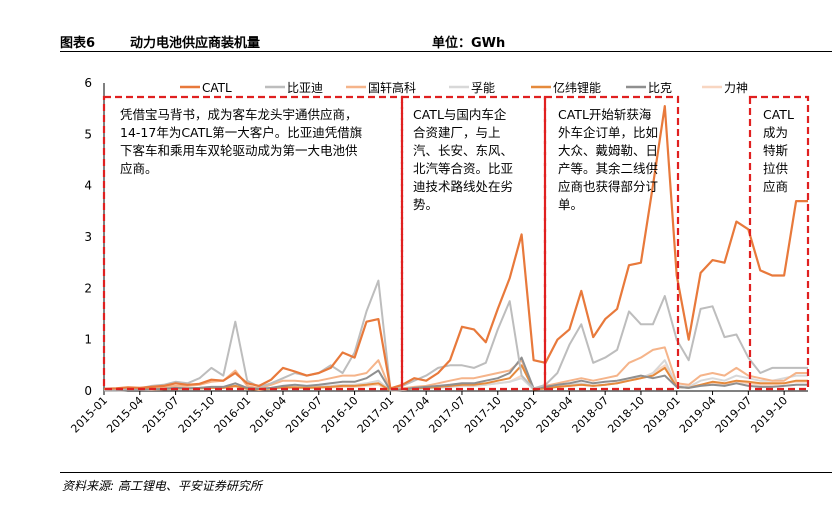  What do you see at coordinates (778, 114) in the screenshot?
I see `annotation-line: CATL` at bounding box center [778, 114].